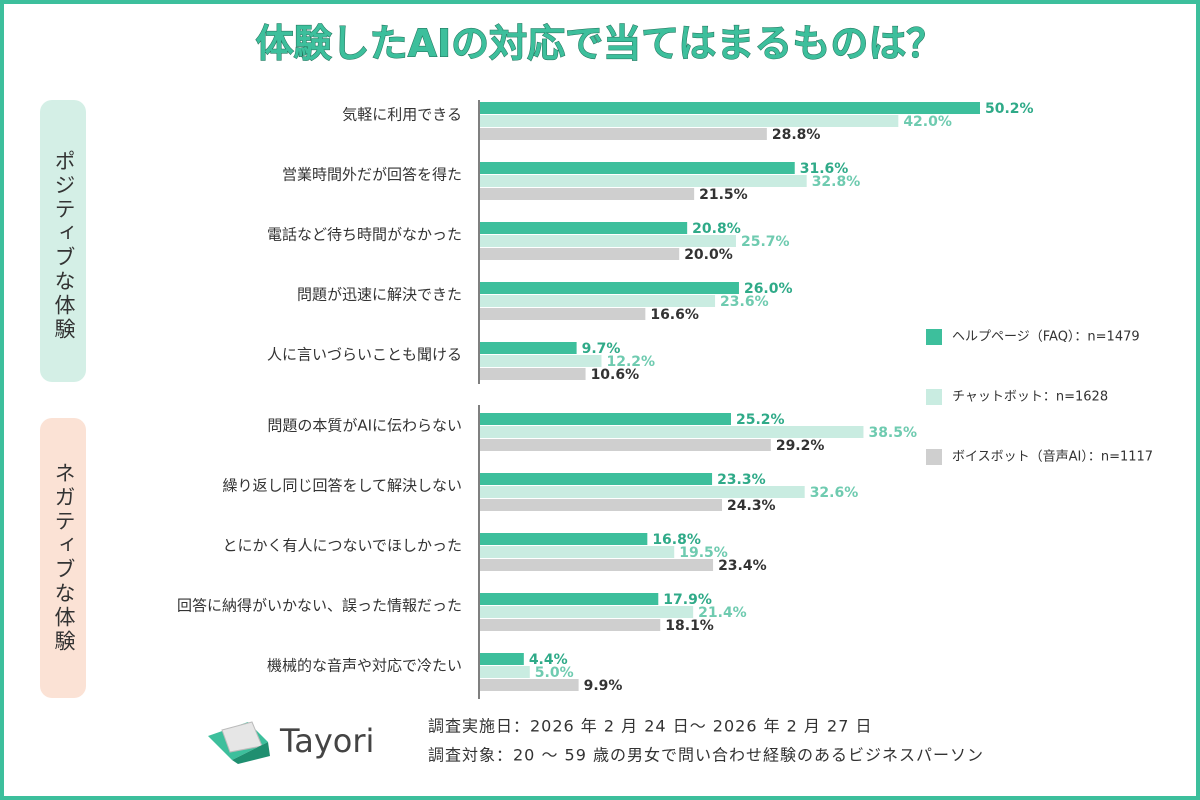 The width and height of the screenshot is (1200, 800). What do you see at coordinates (1009, 109) in the screenshot?
I see `value-label: 50.2%` at bounding box center [1009, 109].